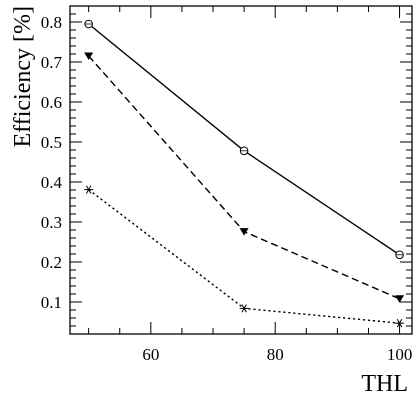 This screenshot has width=419, height=406. Describe the element at coordinates (51, 22) in the screenshot. I see `y-tick-label: 0.8` at that location.